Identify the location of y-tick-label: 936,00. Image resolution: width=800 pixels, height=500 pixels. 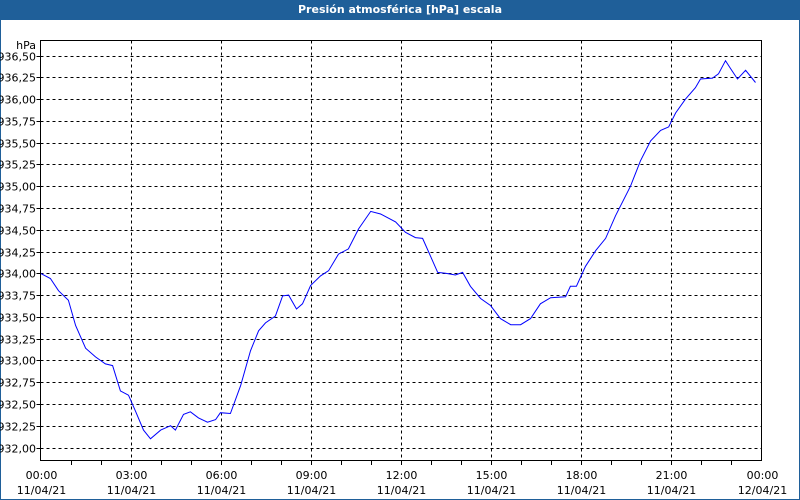
(18, 100).